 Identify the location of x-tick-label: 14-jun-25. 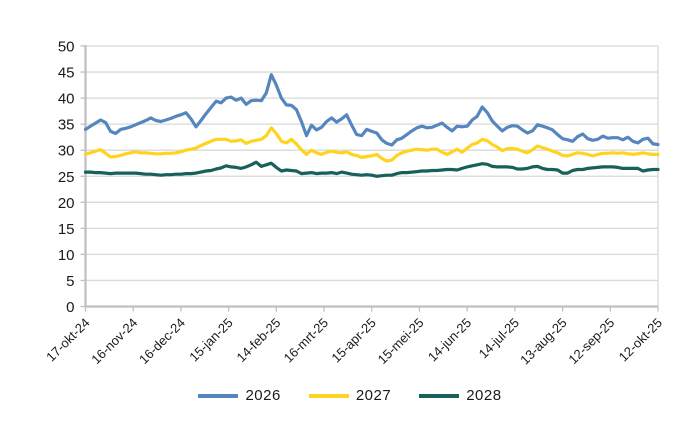
(449, 339).